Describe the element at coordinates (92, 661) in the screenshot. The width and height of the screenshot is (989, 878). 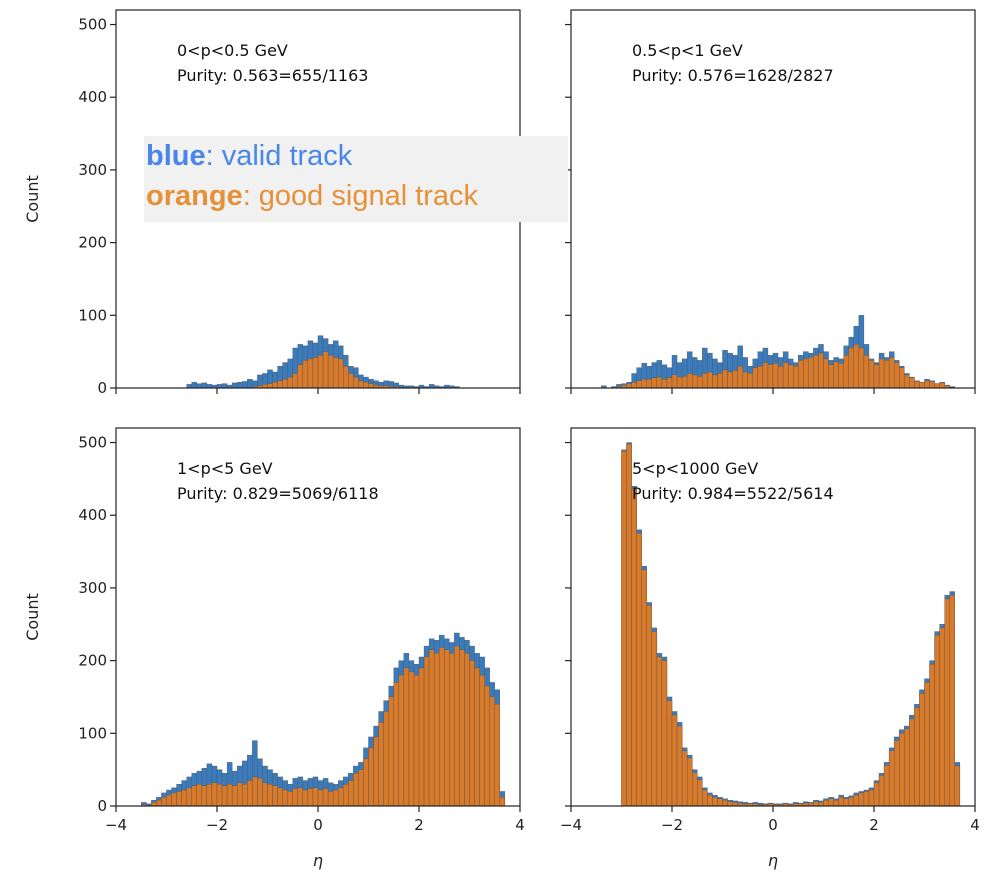
I see `y-tick-label: 200` at that location.